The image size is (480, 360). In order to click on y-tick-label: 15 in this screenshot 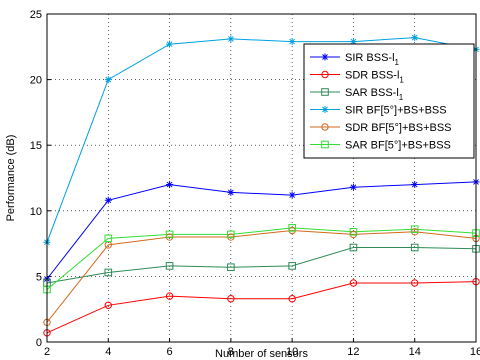, I will do `click(36, 146)`.